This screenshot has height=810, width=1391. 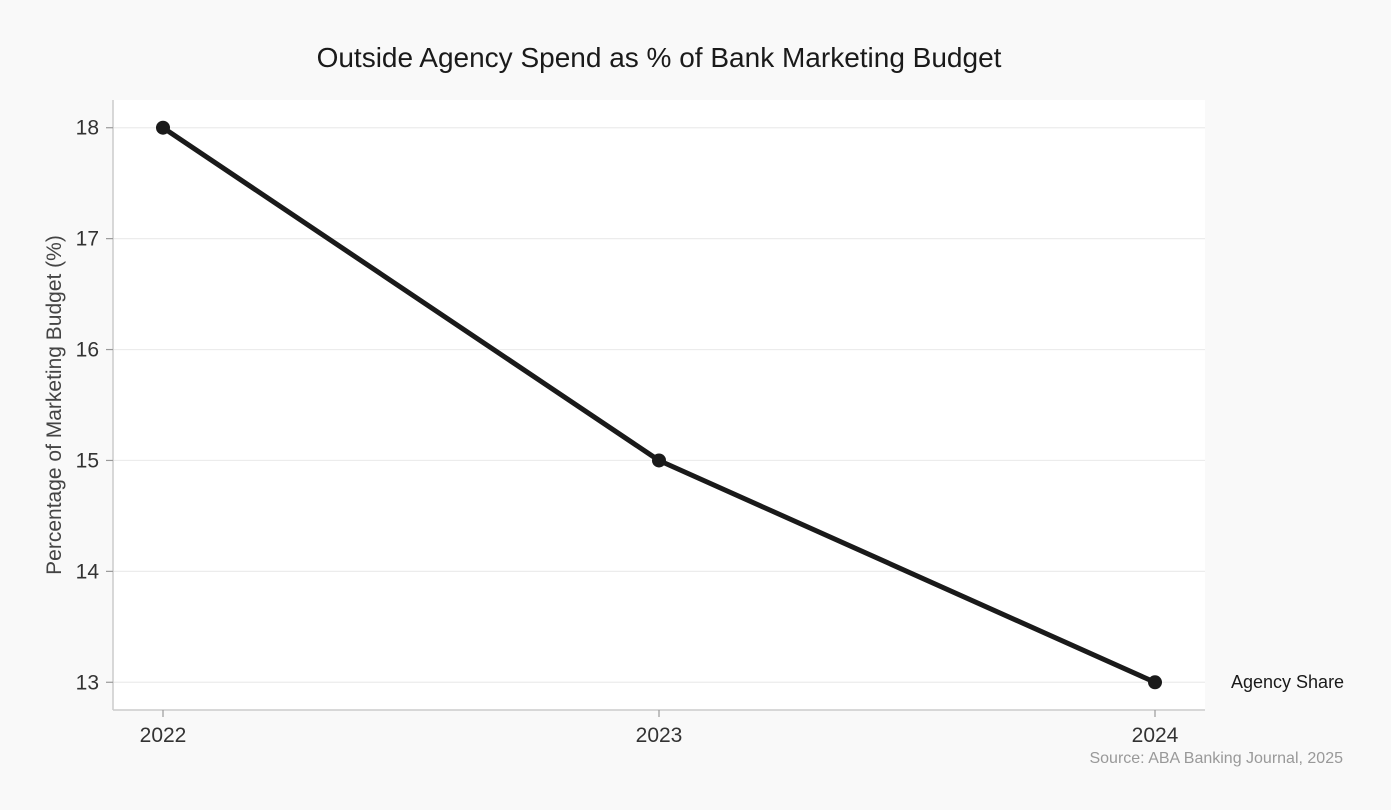 I want to click on series-label-agency-share: Agency Share, so click(x=1287, y=682).